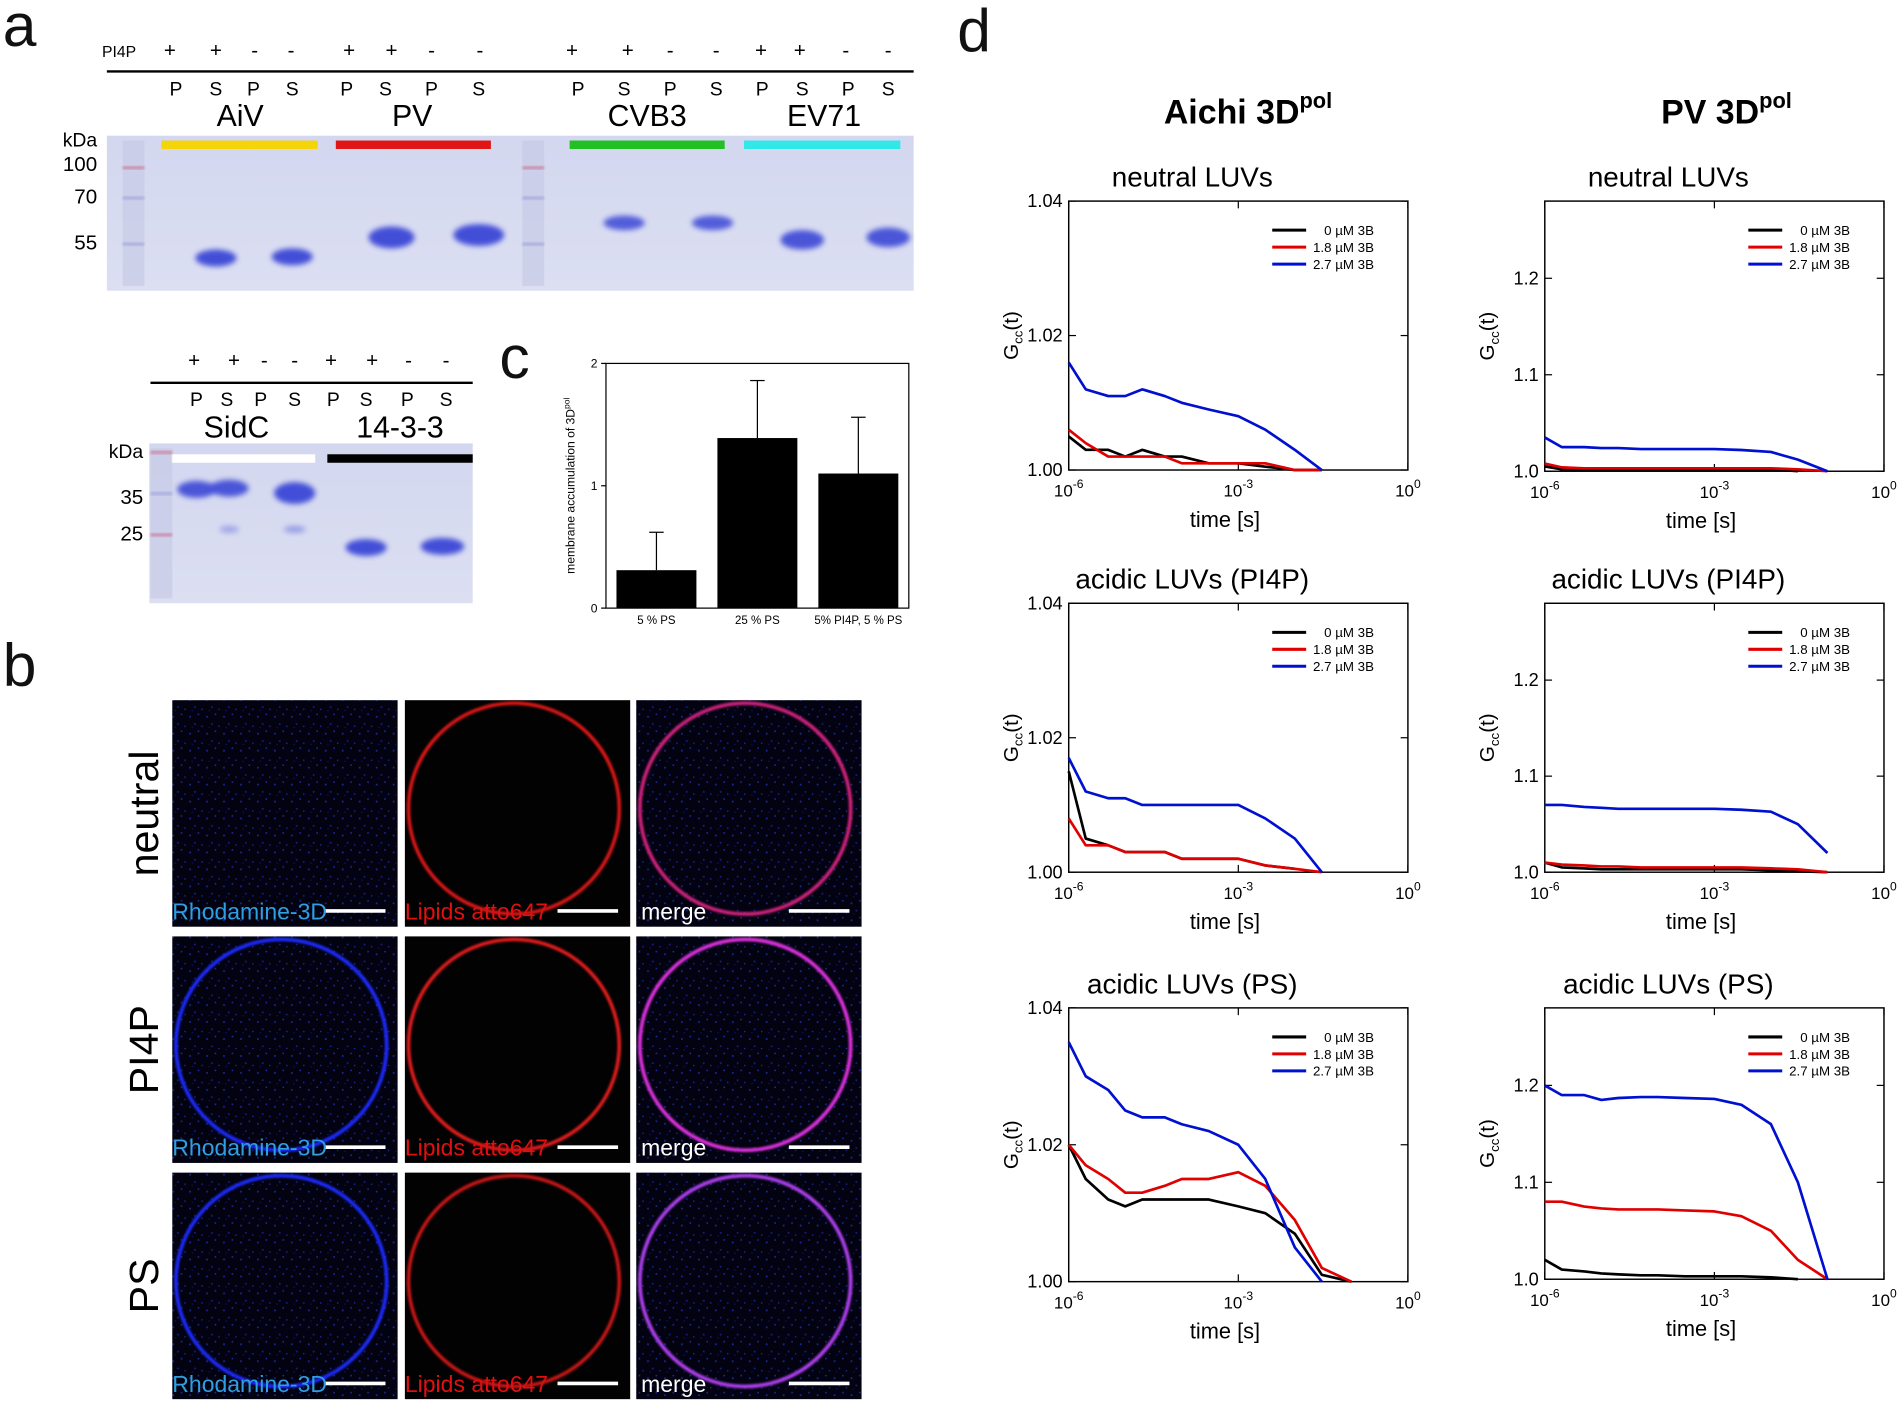 Image resolution: width=1900 pixels, height=1404 pixels. Describe the element at coordinates (1192, 983) in the screenshot. I see `chart-title: acidic LUVs (PS)` at that location.